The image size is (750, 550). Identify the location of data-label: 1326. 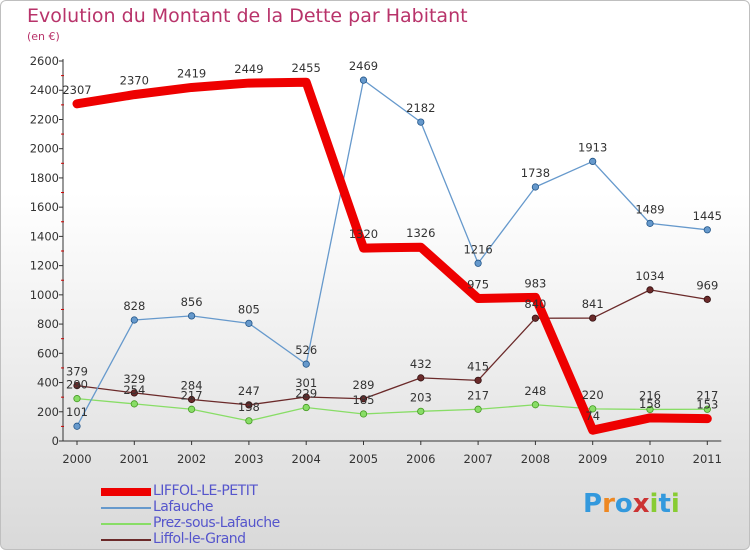
(420, 233).